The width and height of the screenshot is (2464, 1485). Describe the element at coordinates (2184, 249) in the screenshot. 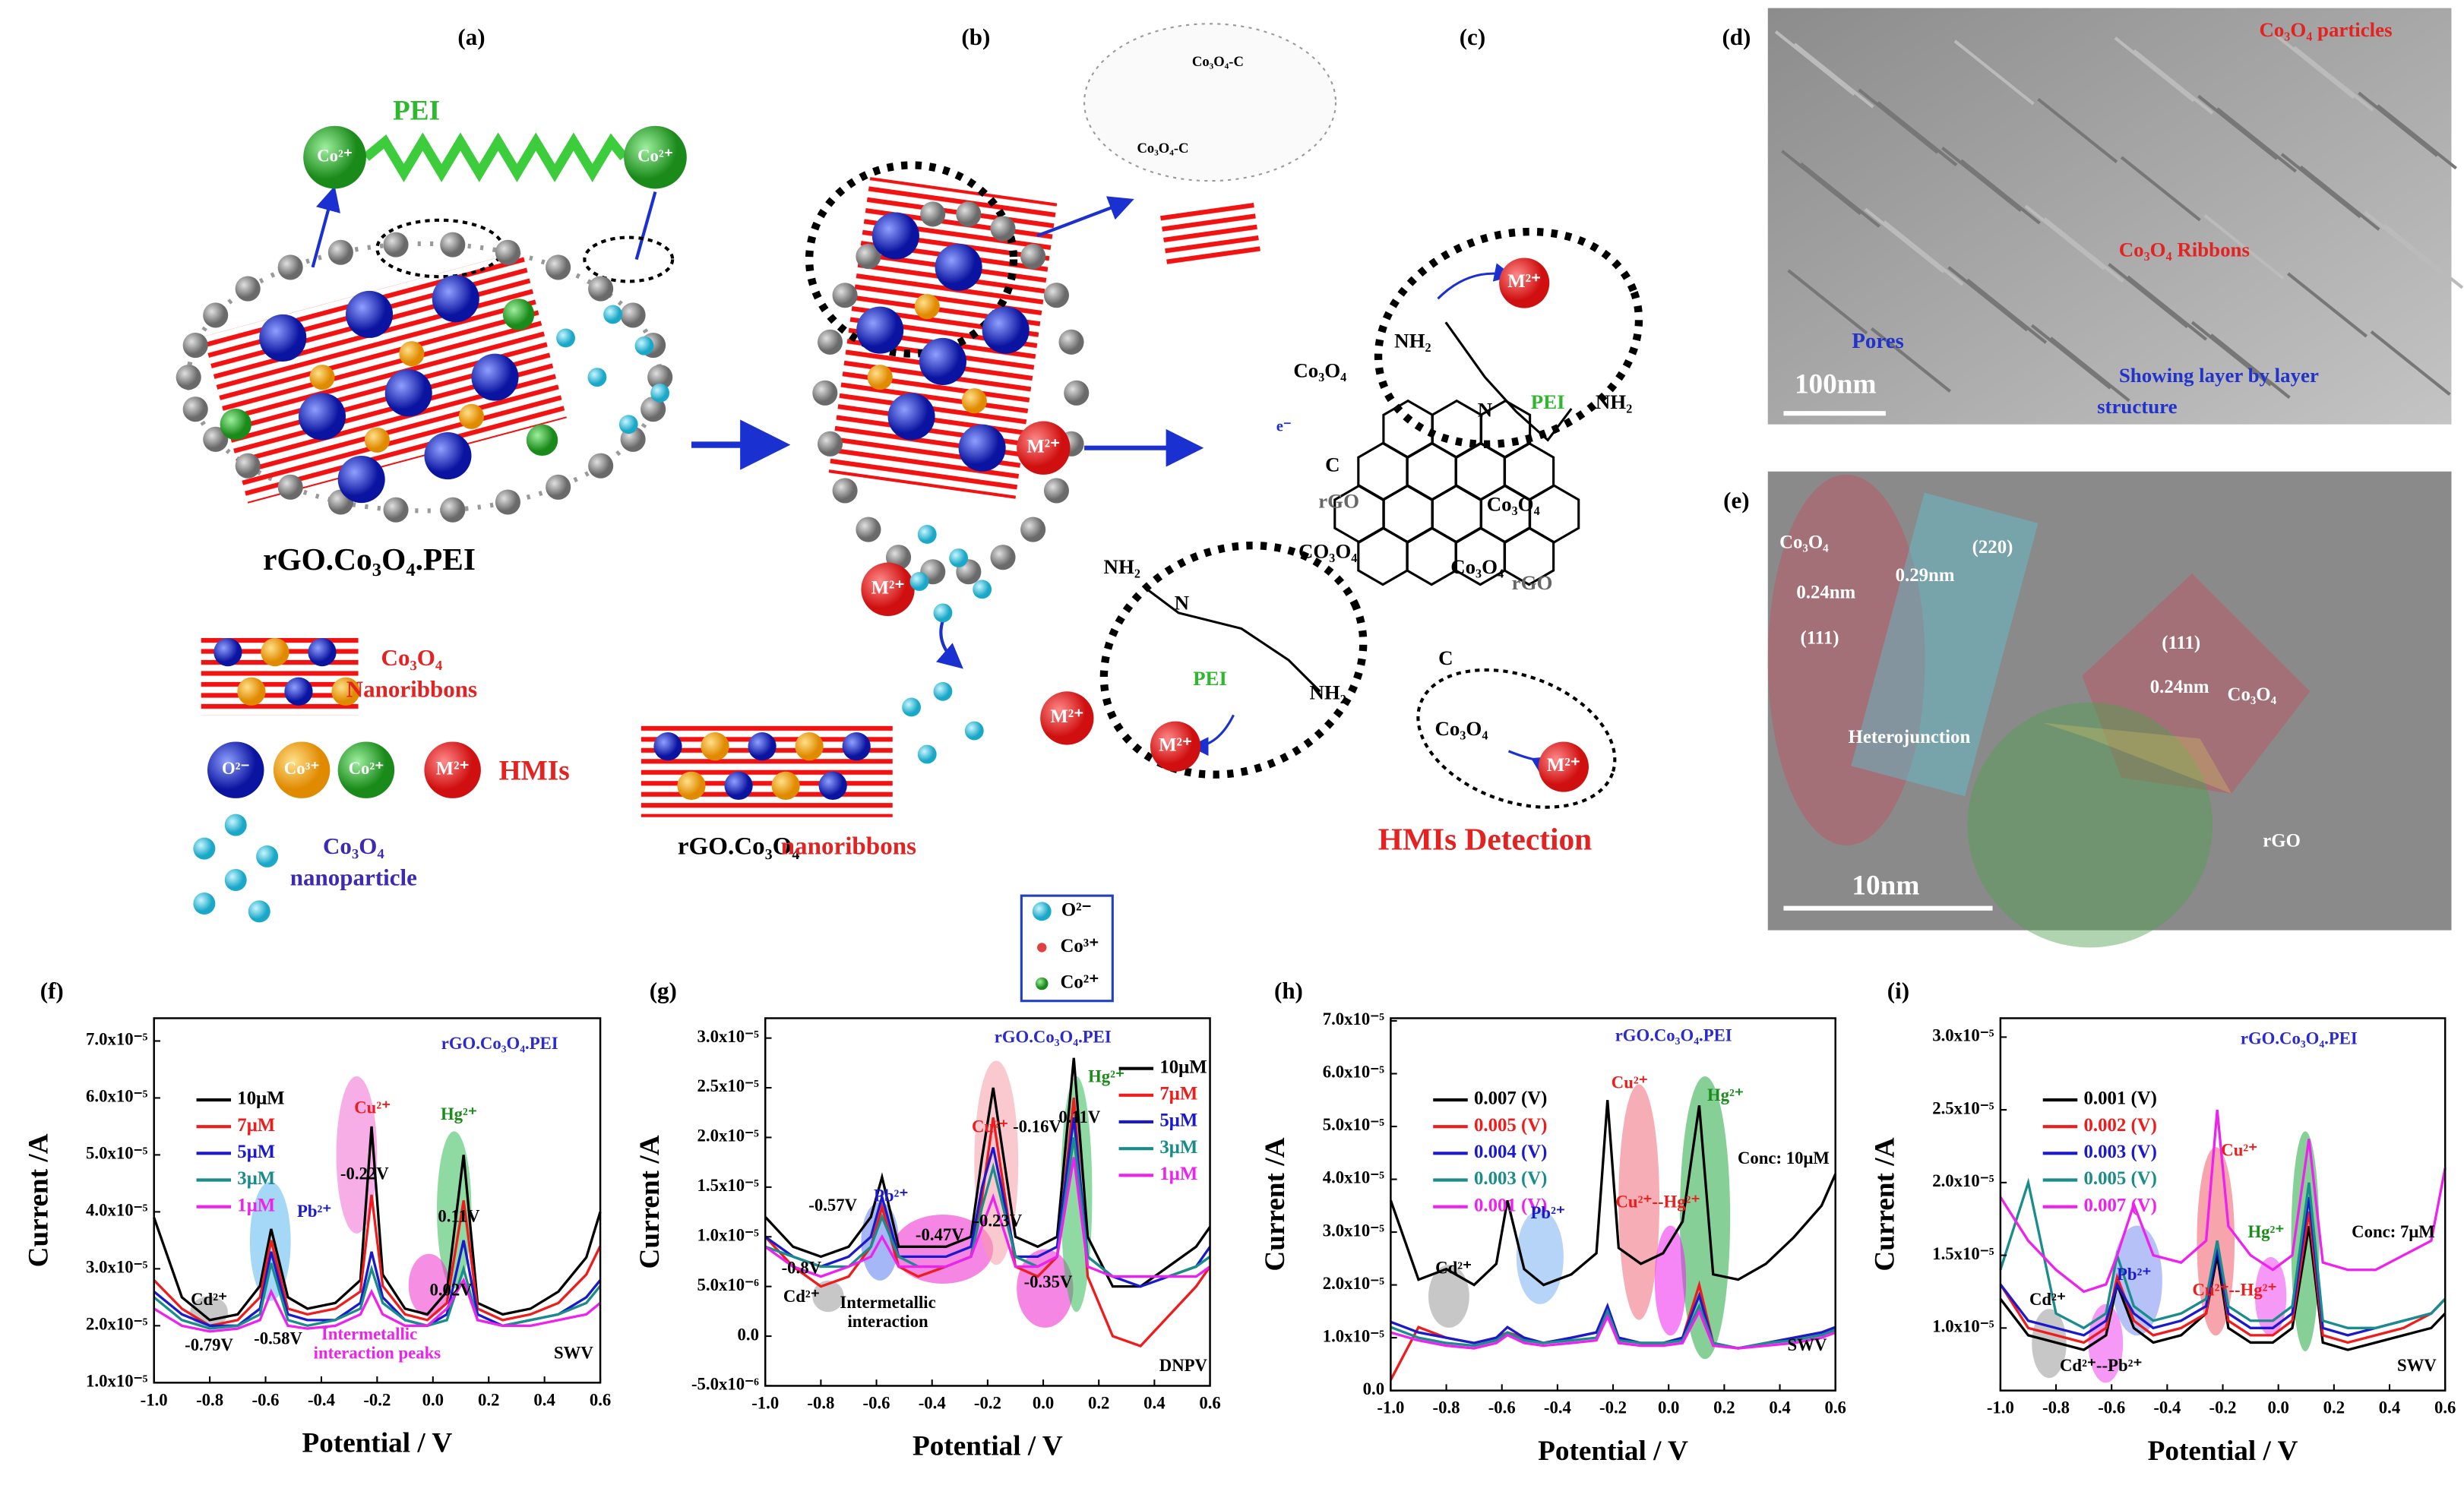

I see `diagram-label: Co₃O₄ Ribbons` at that location.